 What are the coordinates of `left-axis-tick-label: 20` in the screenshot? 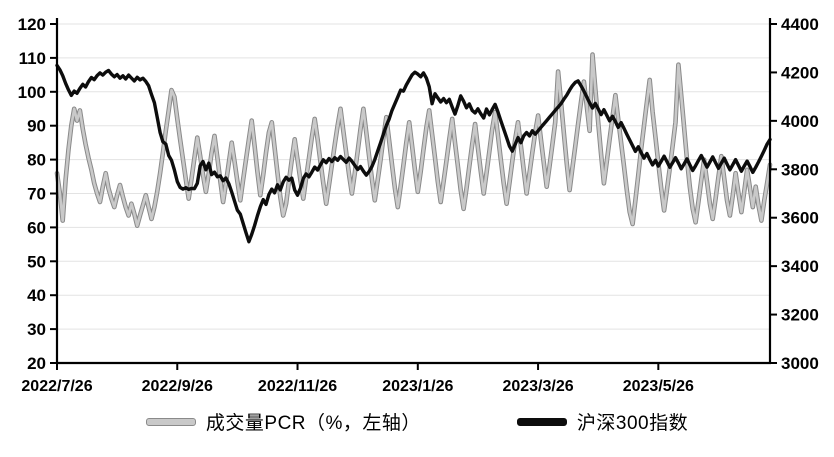 It's located at (36, 363).